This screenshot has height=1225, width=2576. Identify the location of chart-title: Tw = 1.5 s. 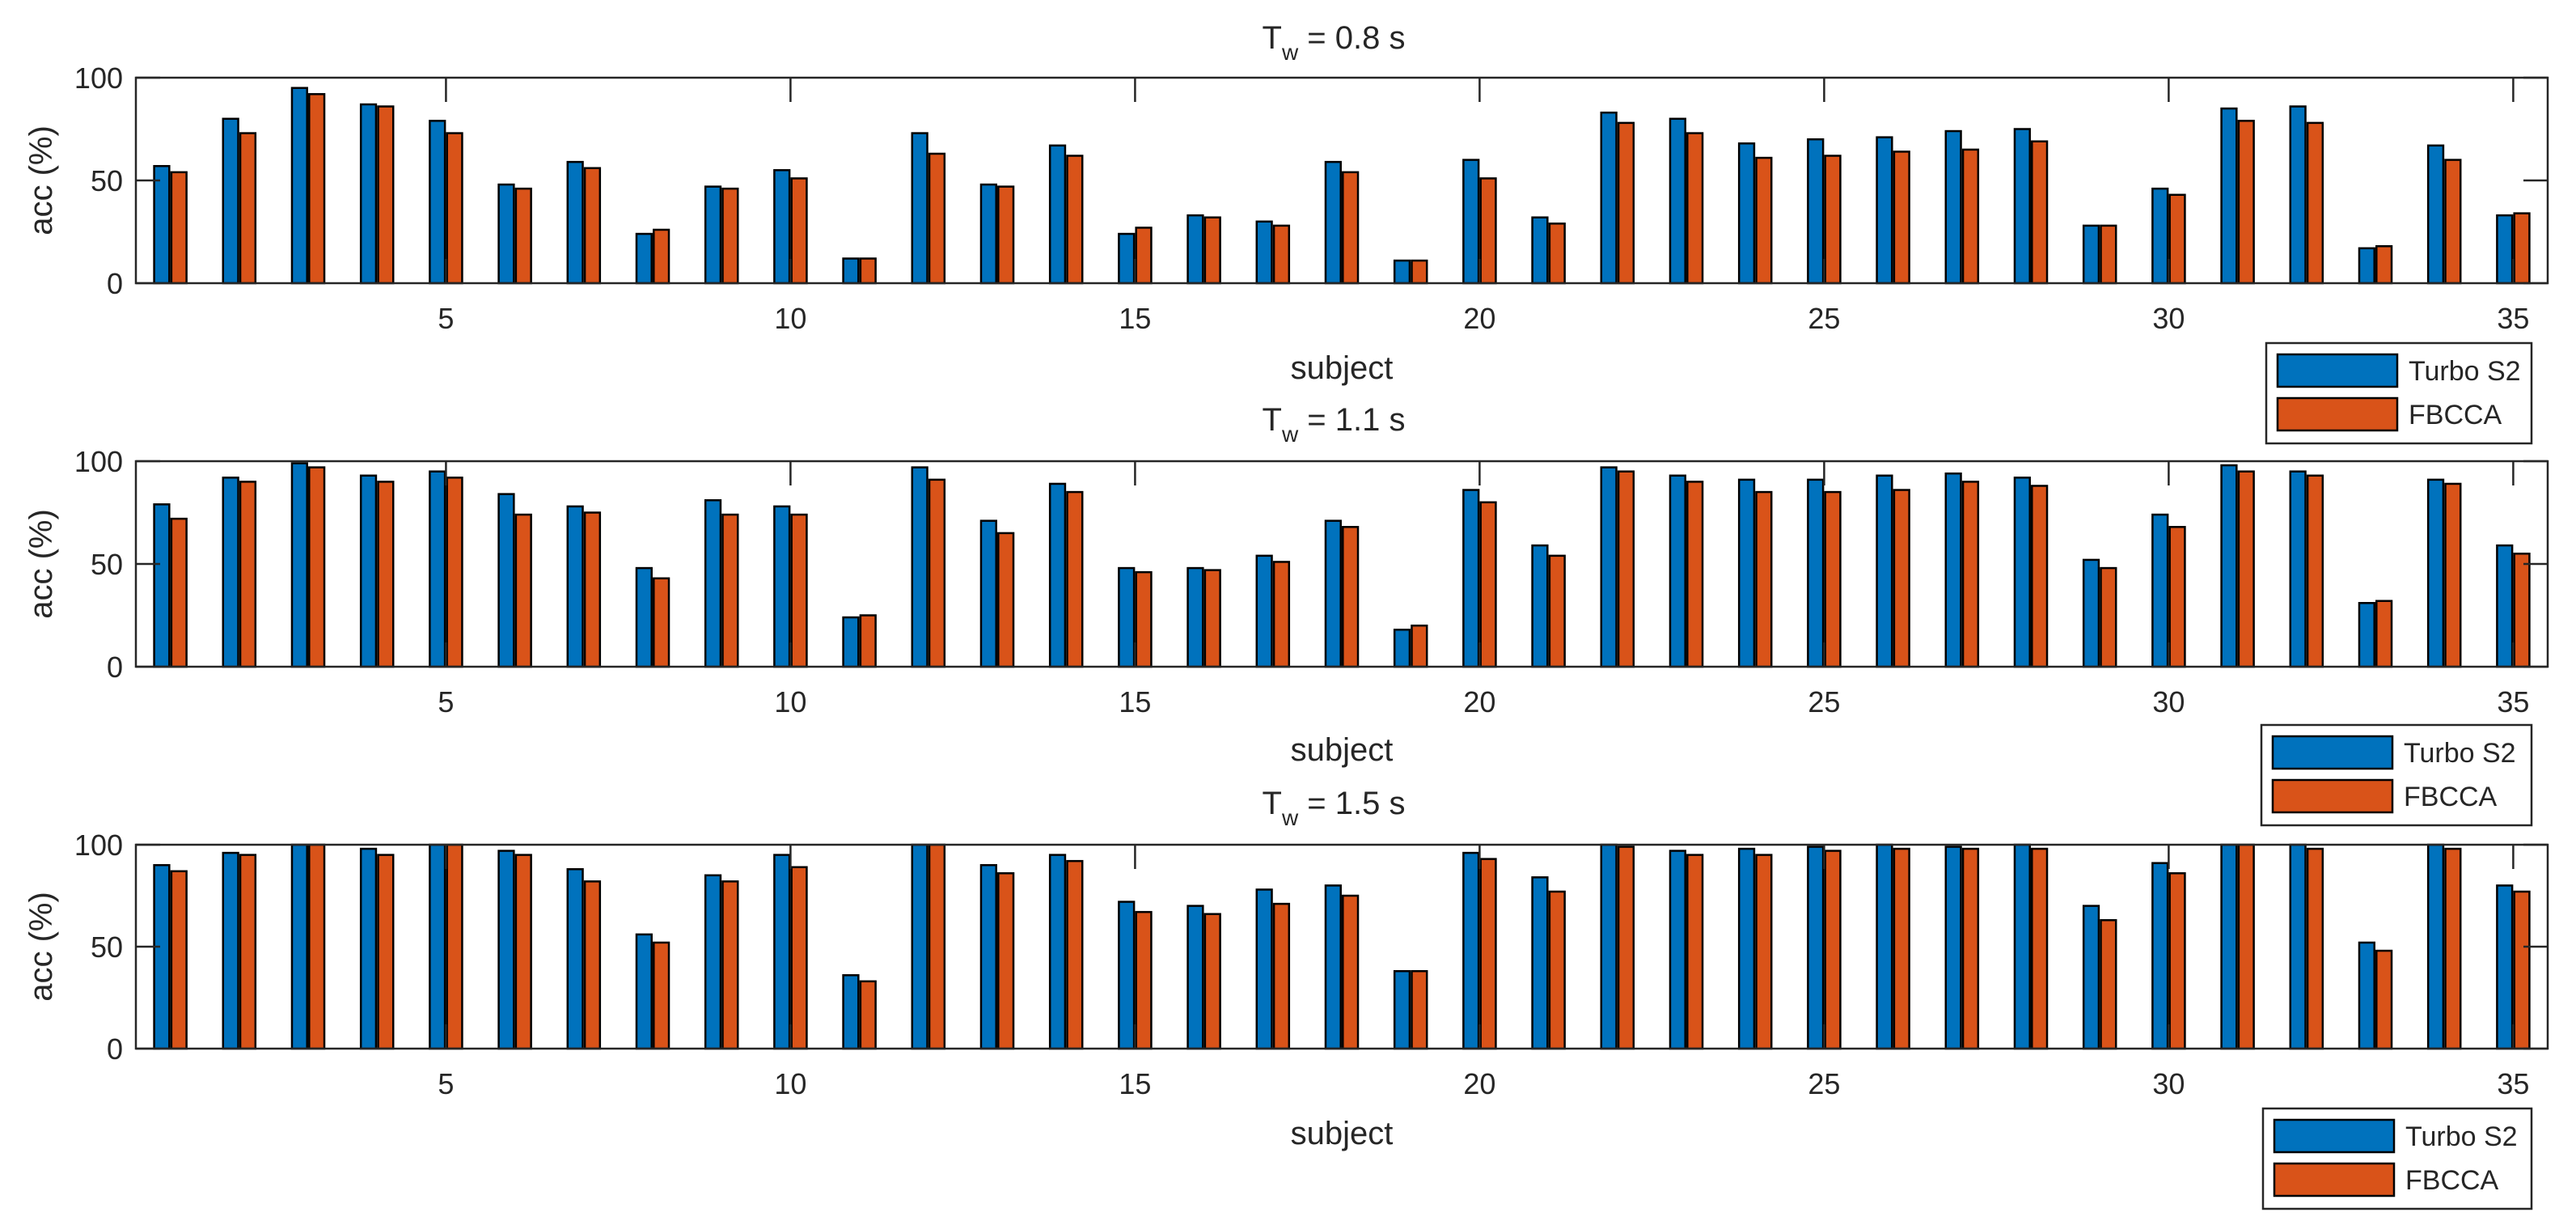
(1334, 808).